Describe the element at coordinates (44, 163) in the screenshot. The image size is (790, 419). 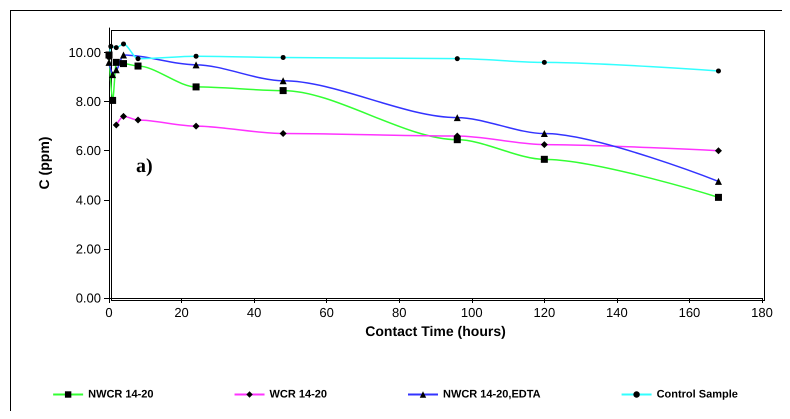
I see `y-axis-title: C (ppm)` at that location.